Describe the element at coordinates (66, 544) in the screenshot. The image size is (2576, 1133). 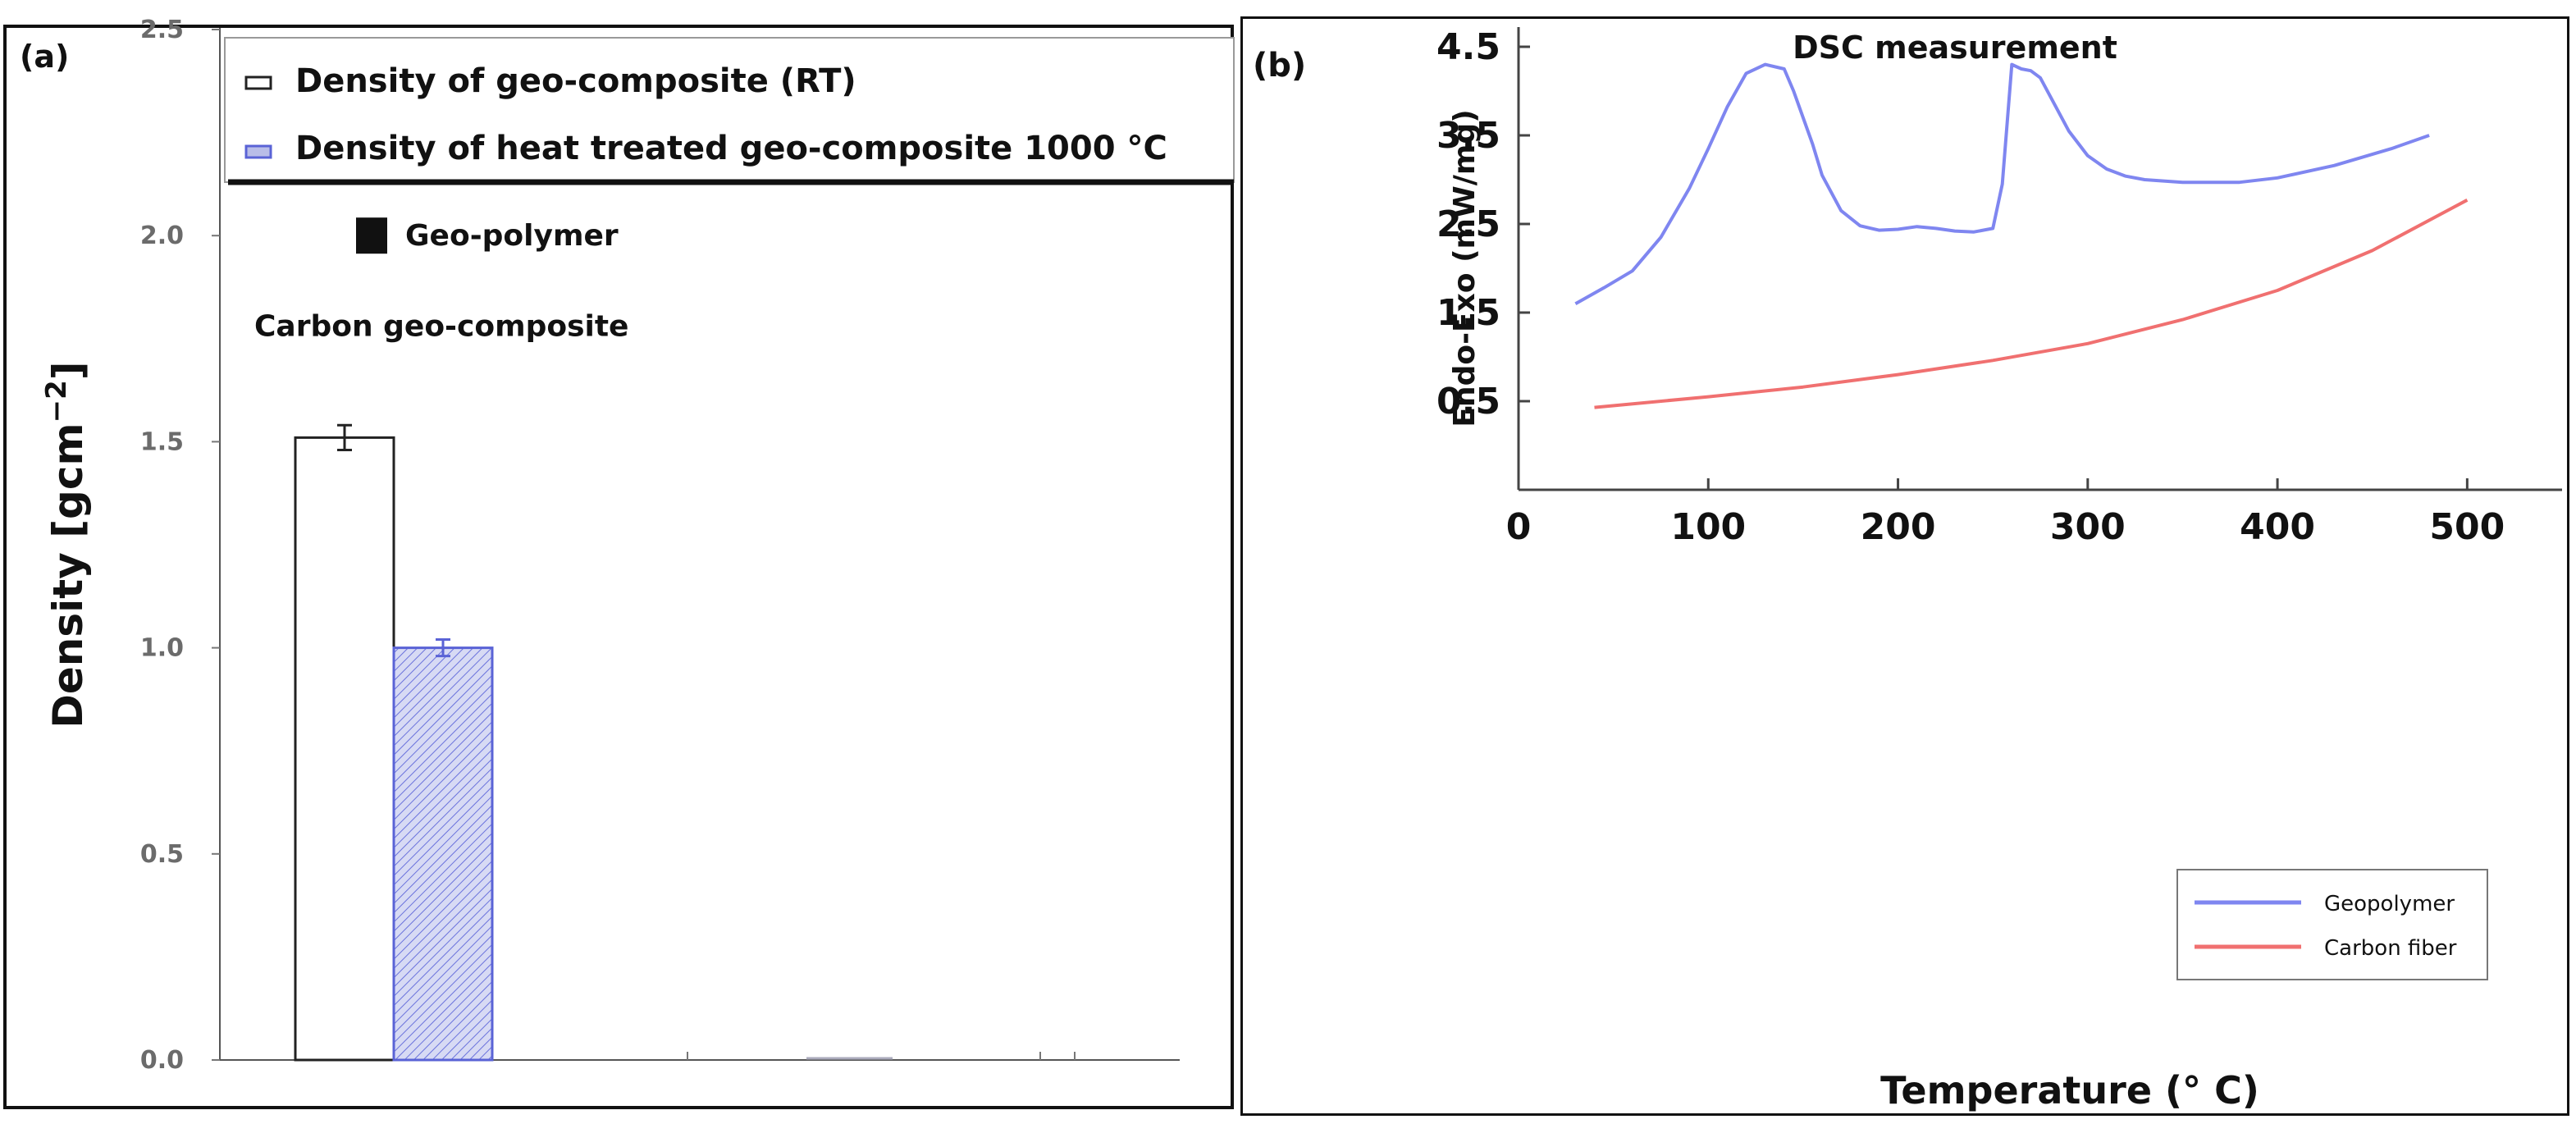
I see `y-axis-label: Density [gcm−2]` at that location.